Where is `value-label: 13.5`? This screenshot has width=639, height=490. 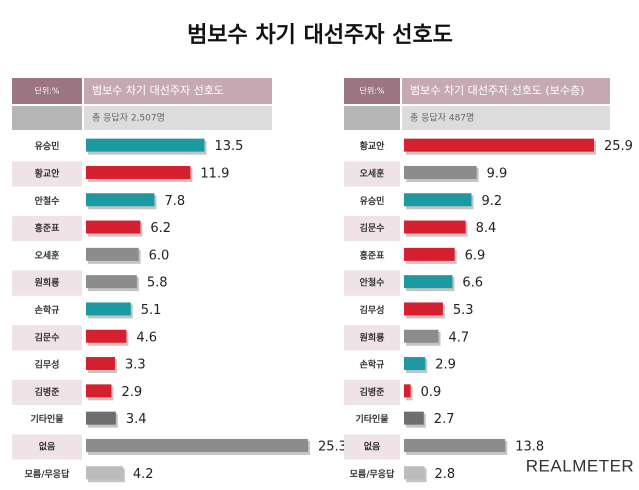
value-label: 13.5 is located at coordinates (228, 146).